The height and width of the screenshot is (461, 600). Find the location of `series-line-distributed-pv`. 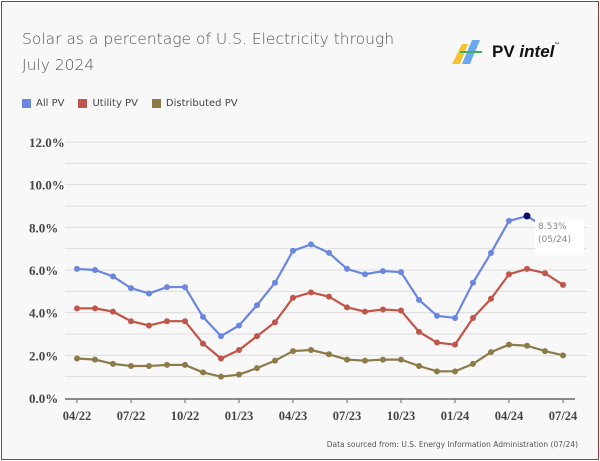

series-line-distributed-pv is located at coordinates (320, 360).